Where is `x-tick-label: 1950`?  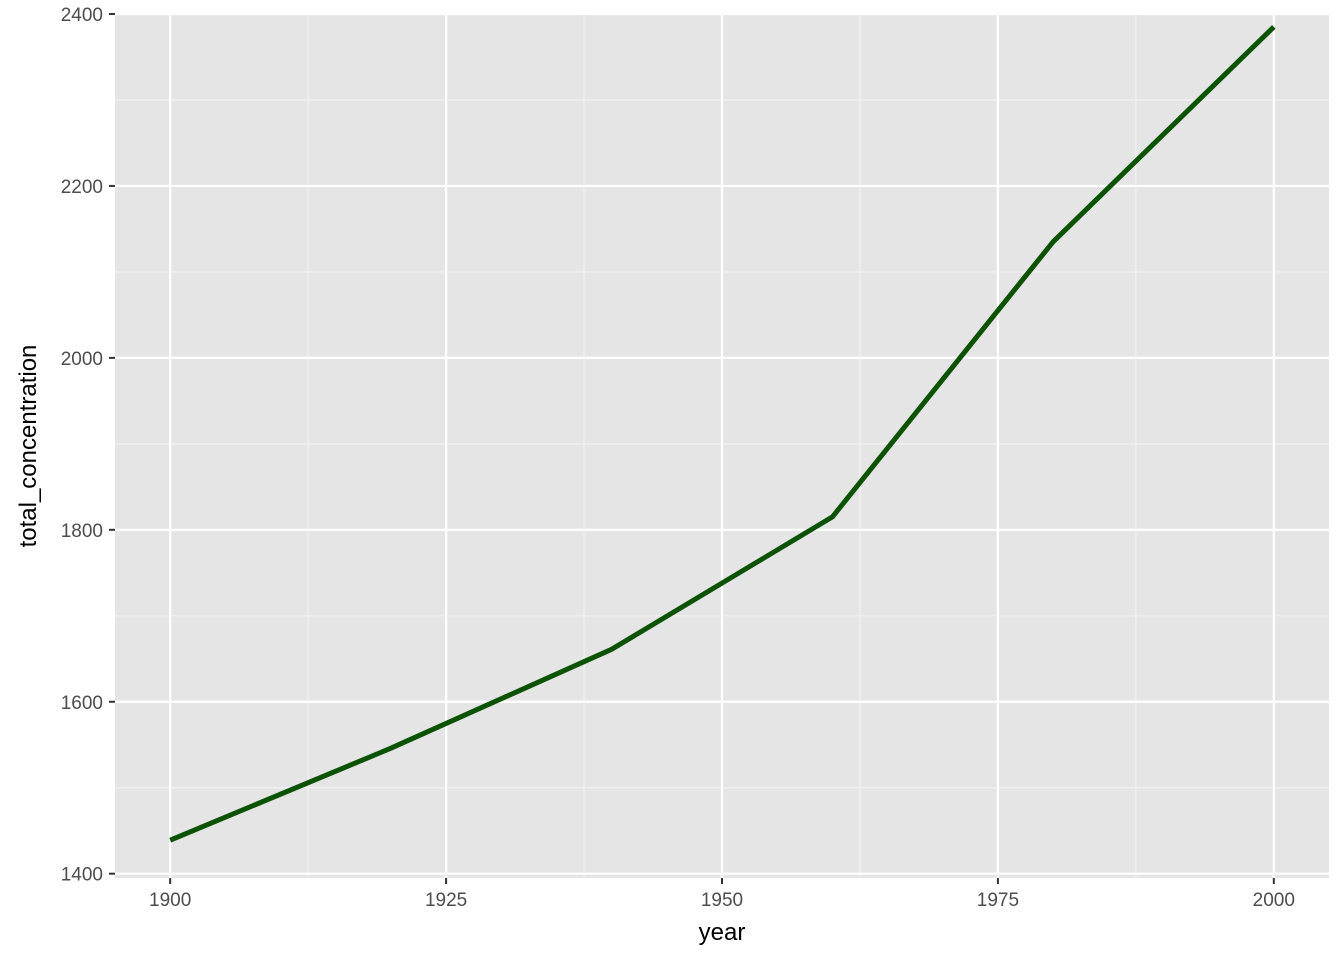
x-tick-label: 1950 is located at coordinates (722, 900).